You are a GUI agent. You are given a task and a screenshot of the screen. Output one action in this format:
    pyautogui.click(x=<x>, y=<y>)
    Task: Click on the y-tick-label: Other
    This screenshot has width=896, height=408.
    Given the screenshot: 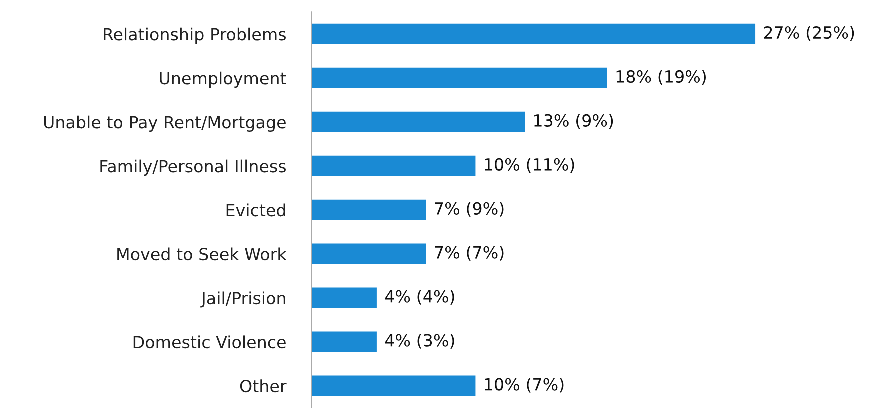 What is the action you would take?
    pyautogui.click(x=263, y=386)
    